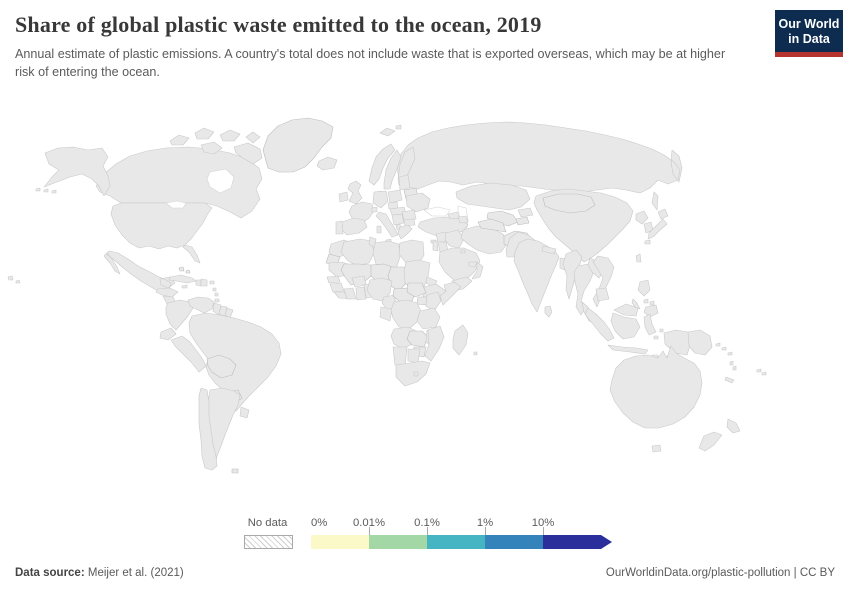  Describe the element at coordinates (139, 271) in the screenshot. I see `country-mexico` at that location.